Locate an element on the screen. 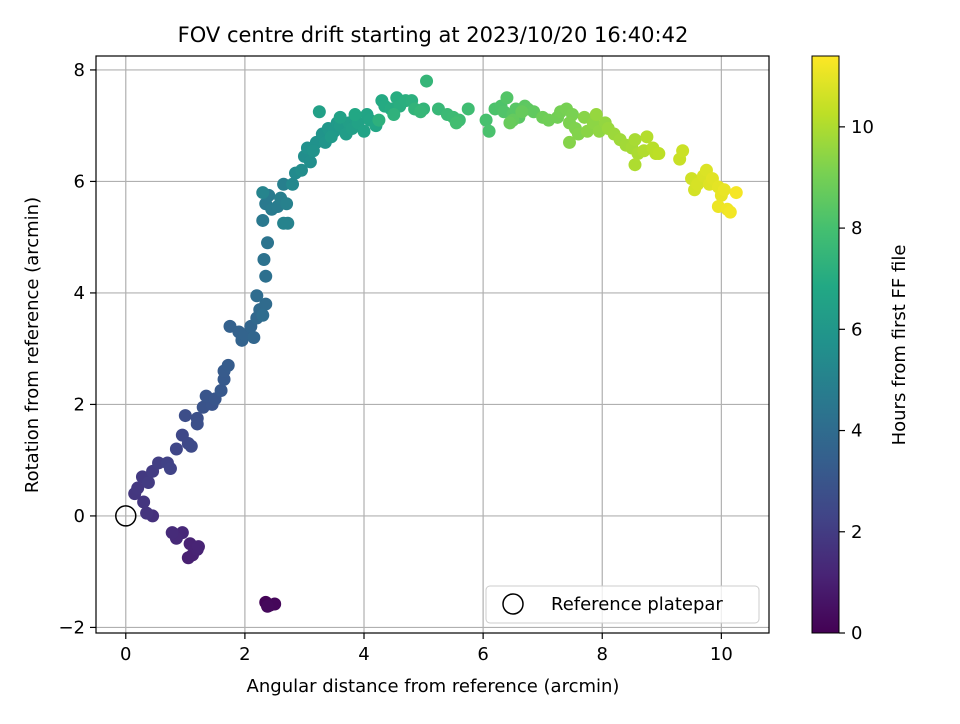 The width and height of the screenshot is (960, 724). reference-marker-group is located at coordinates (126, 516).